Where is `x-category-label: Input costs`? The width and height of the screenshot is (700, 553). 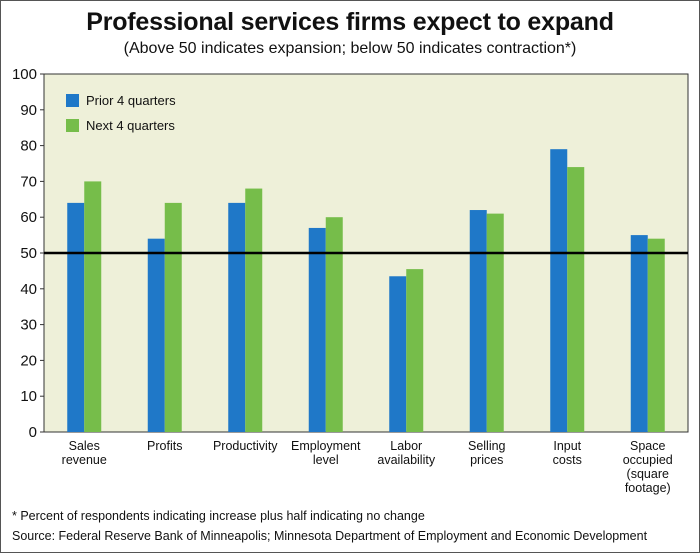
x-category-label: Input costs is located at coordinates (567, 453).